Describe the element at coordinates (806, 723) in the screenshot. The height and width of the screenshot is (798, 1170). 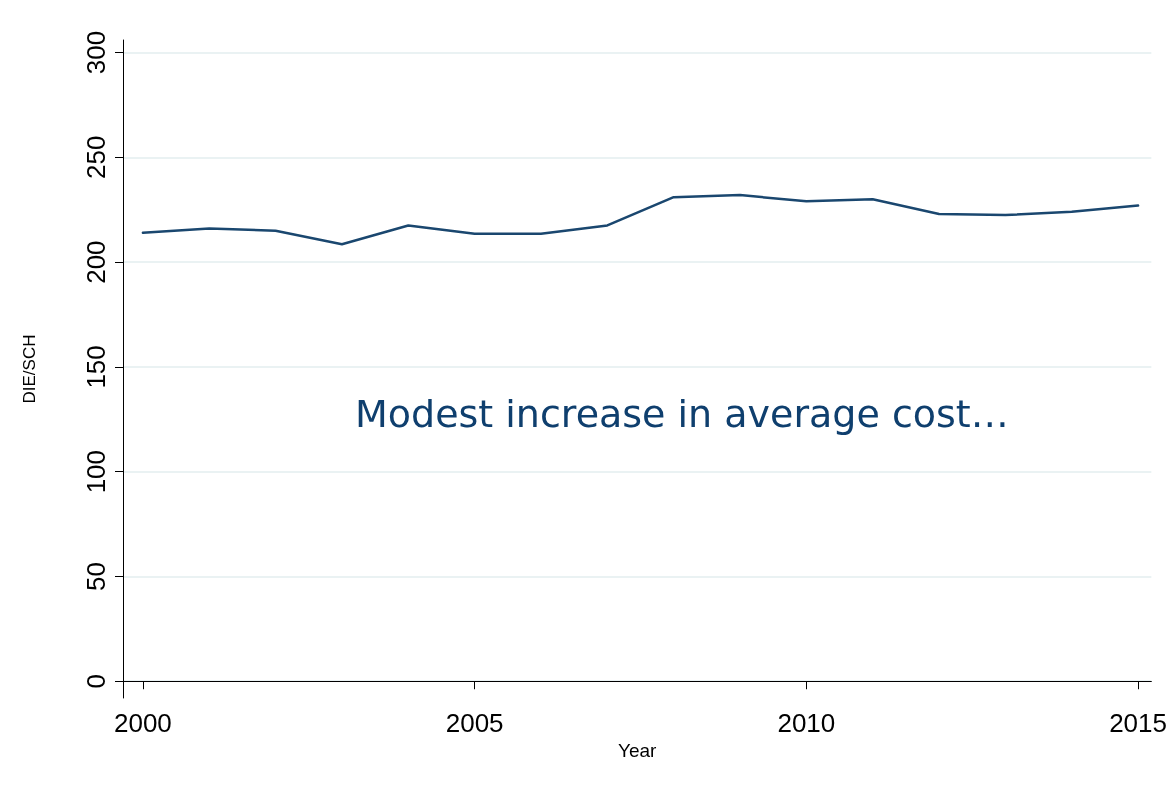
I see `x-tick-label: 2010` at that location.